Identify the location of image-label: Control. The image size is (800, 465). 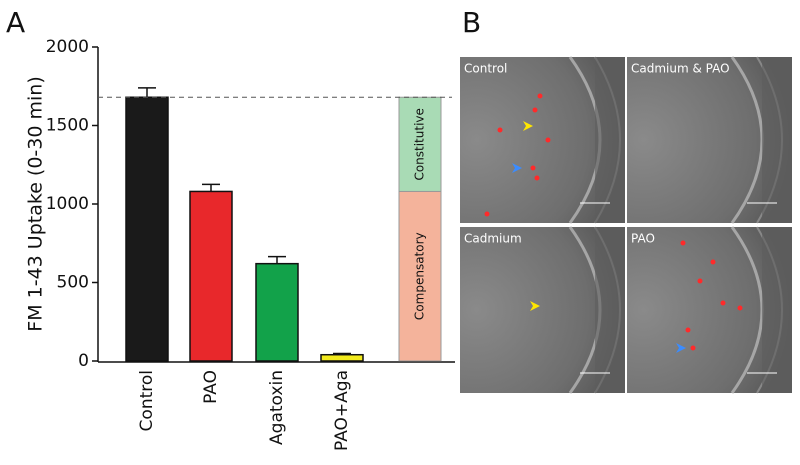
(485, 69).